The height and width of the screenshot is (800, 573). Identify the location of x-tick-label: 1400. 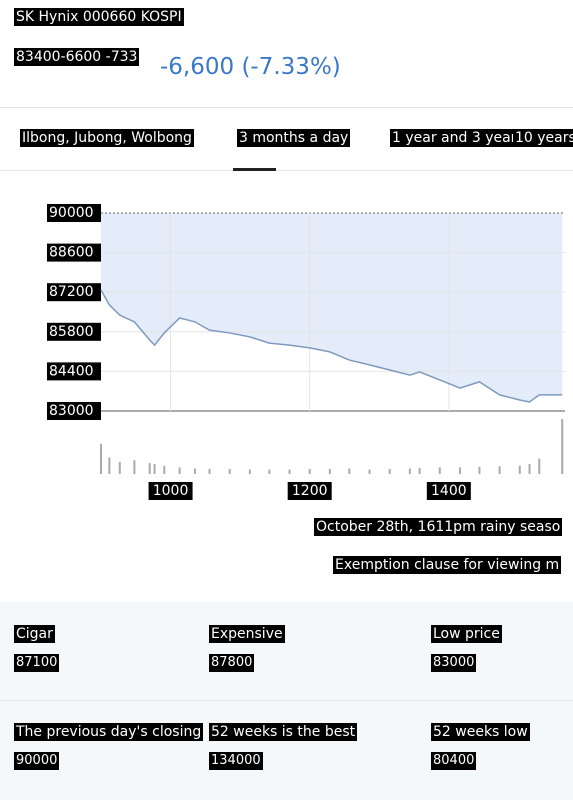
(449, 491).